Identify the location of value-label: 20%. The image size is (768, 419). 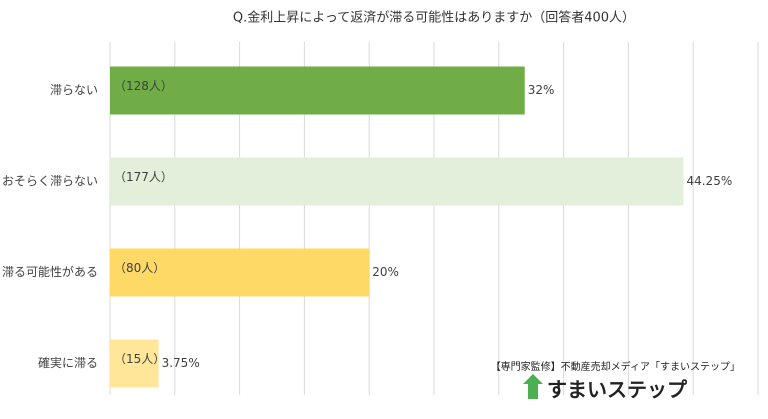
(385, 272).